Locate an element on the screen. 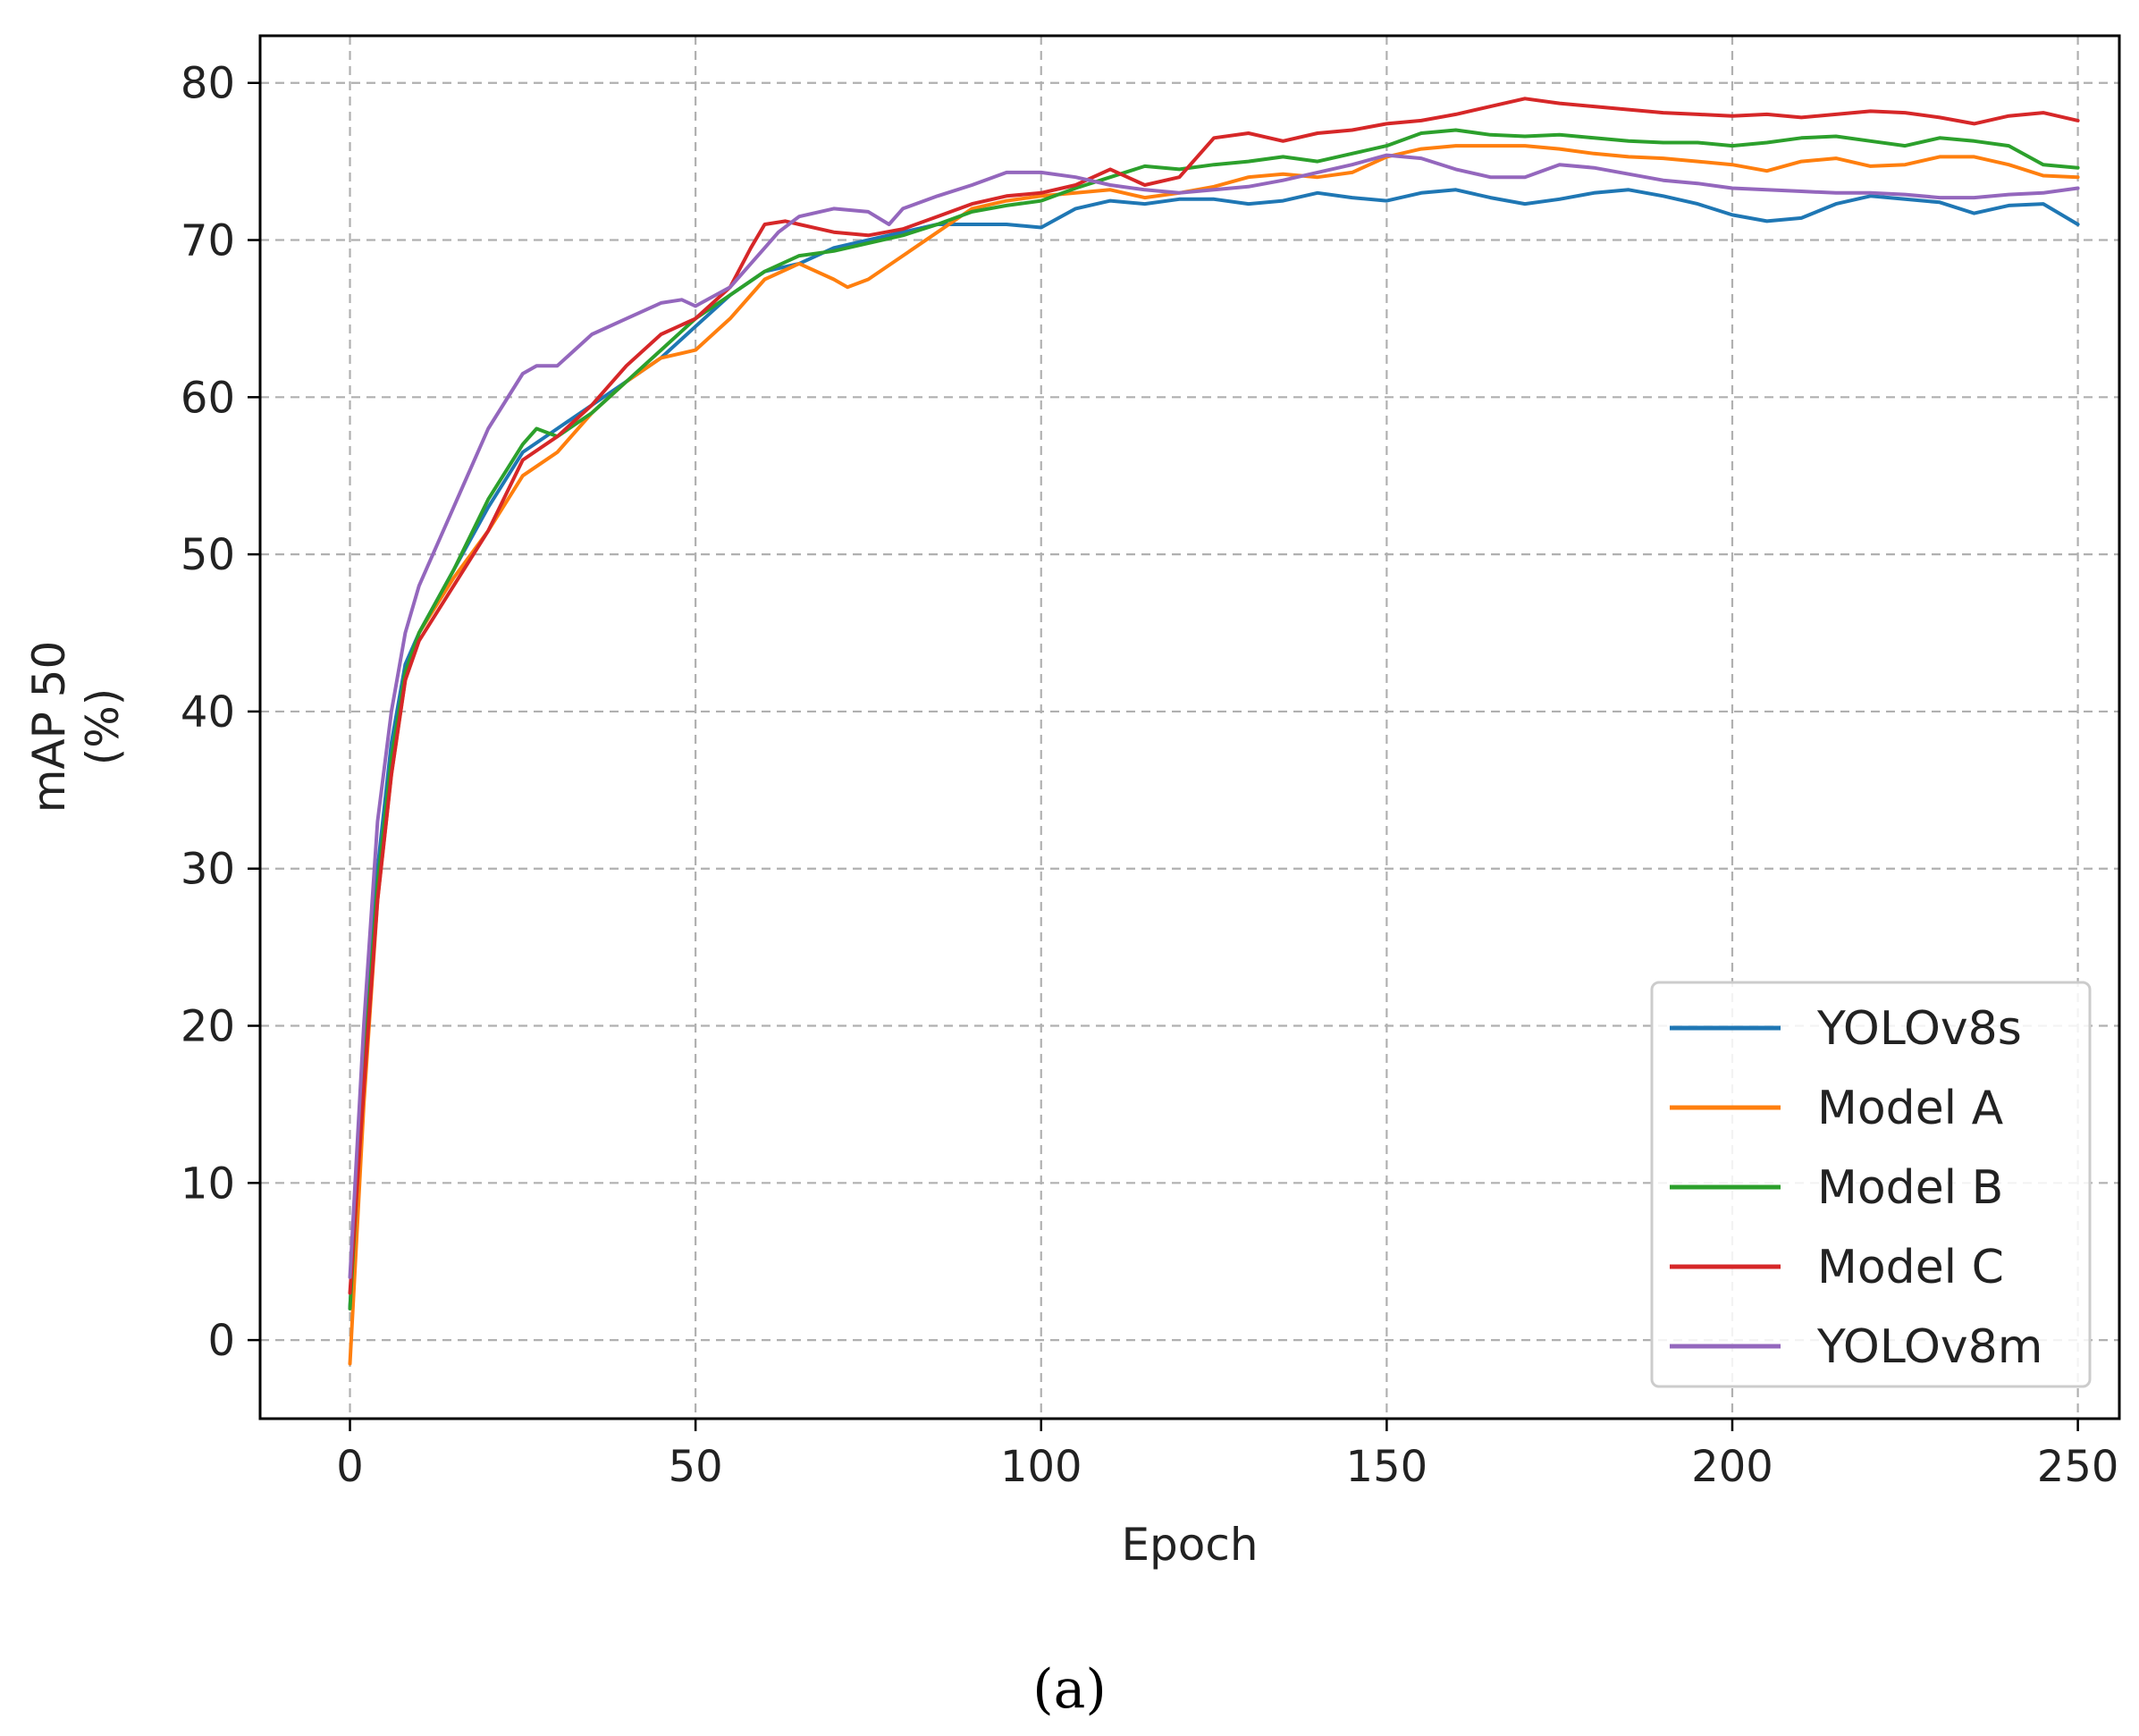  y-tick-label: 60 is located at coordinates (208, 398).